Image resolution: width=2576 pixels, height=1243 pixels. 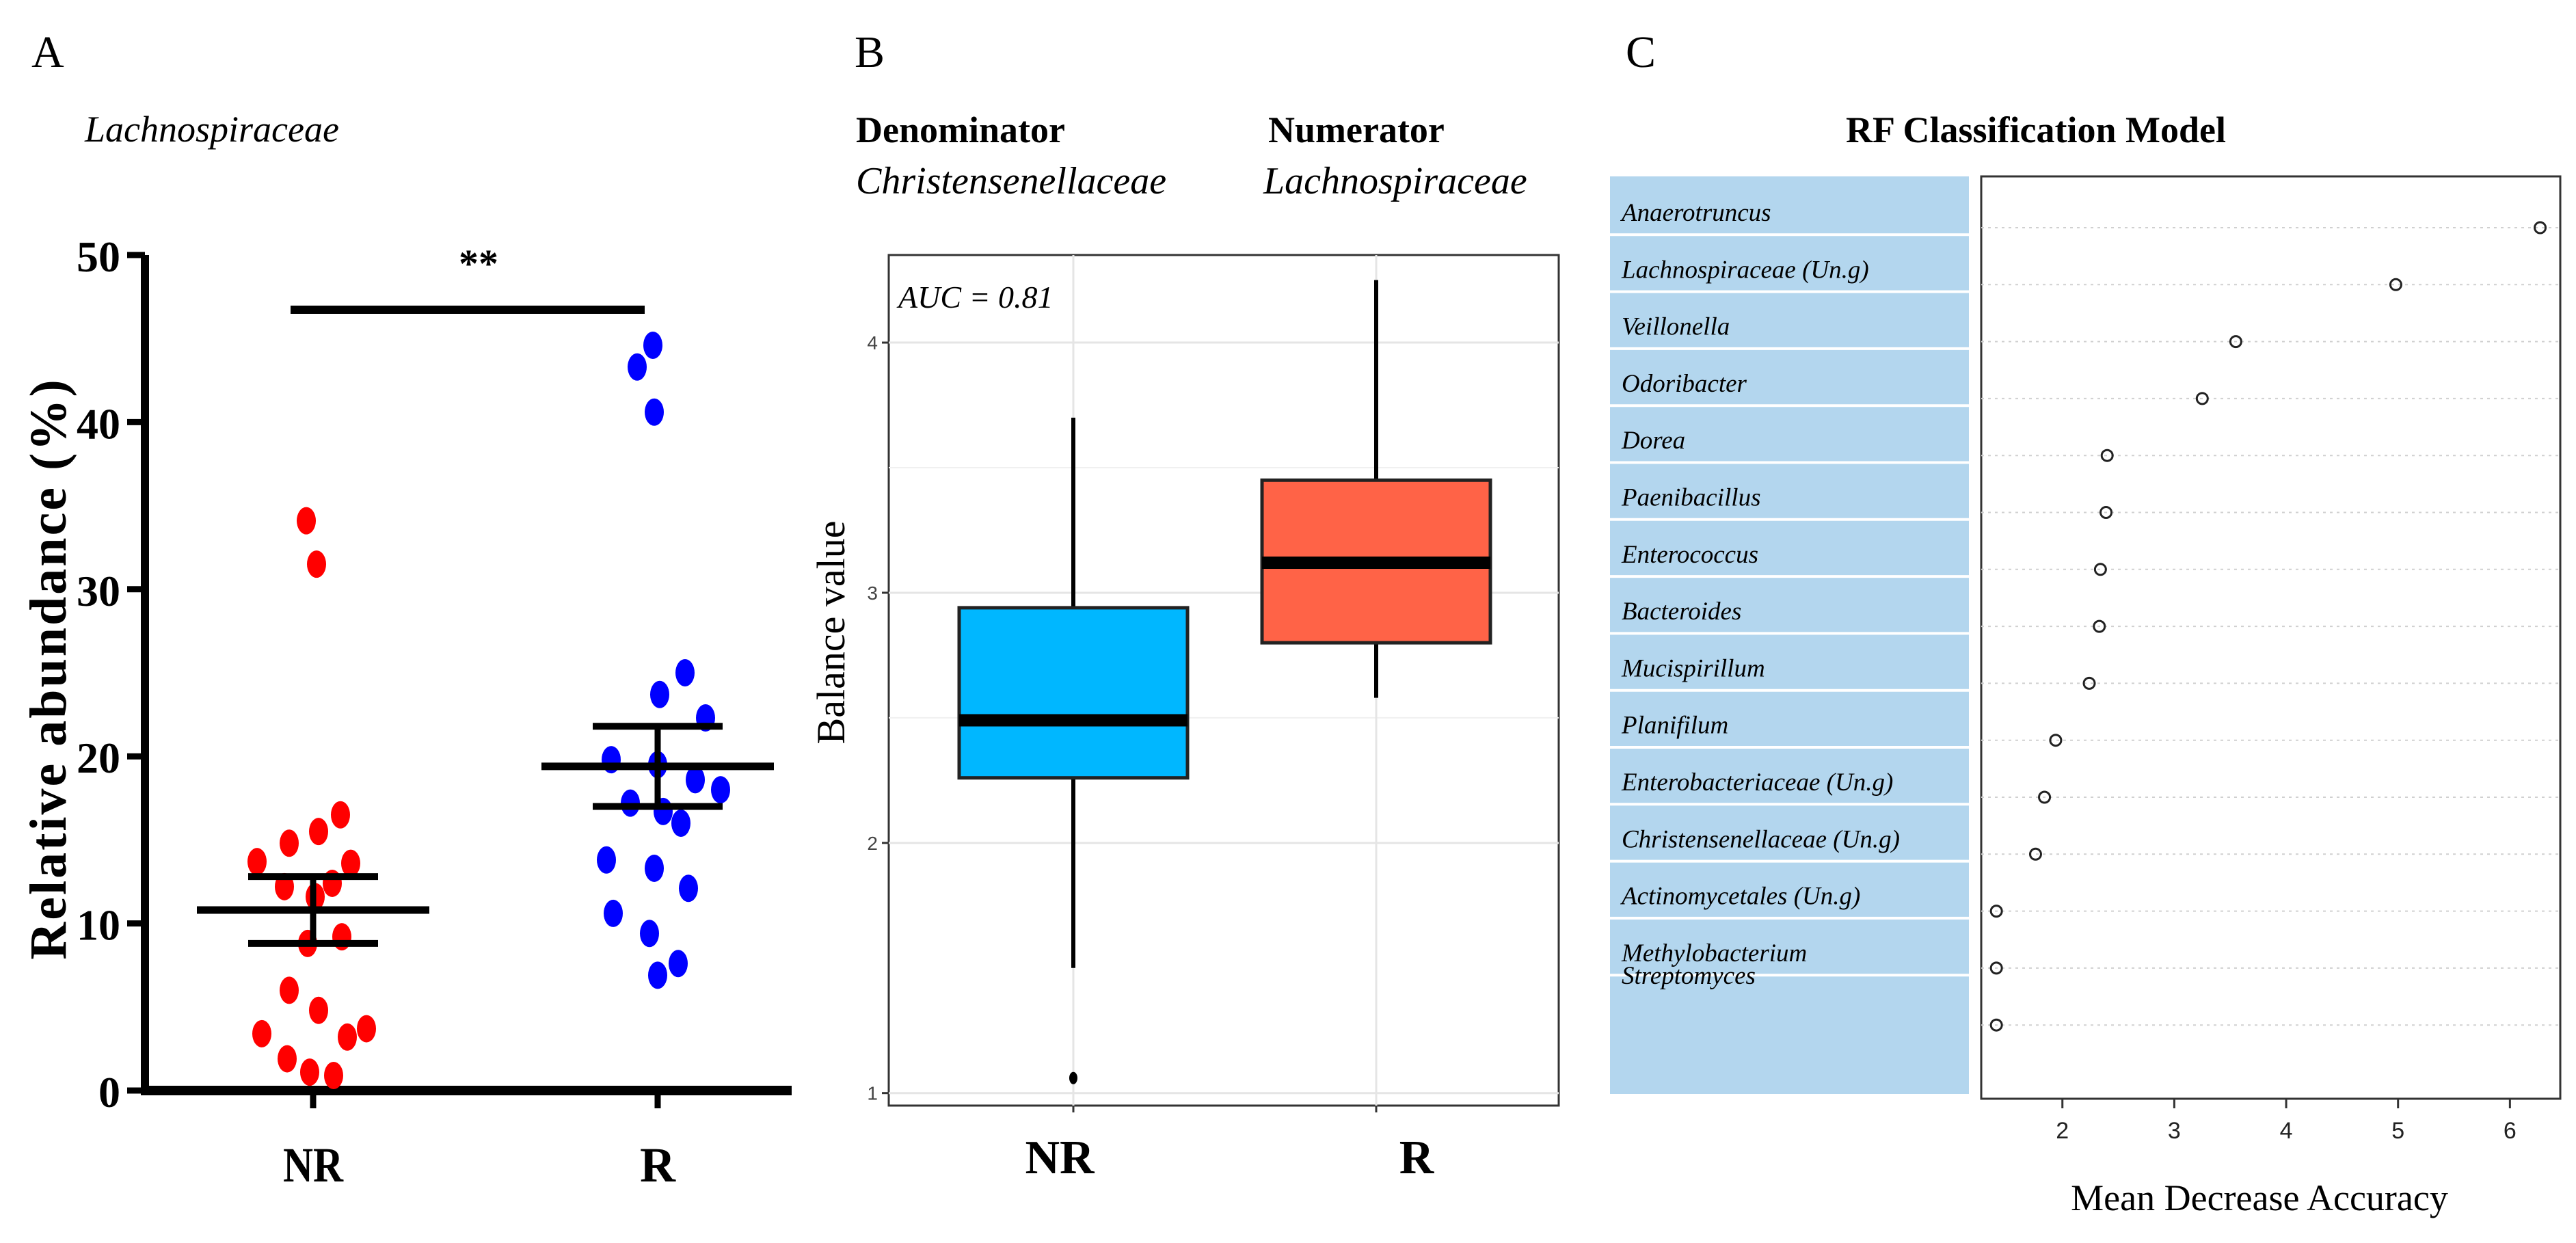 What do you see at coordinates (98, 926) in the screenshot?
I see `y-tick-label: 10` at bounding box center [98, 926].